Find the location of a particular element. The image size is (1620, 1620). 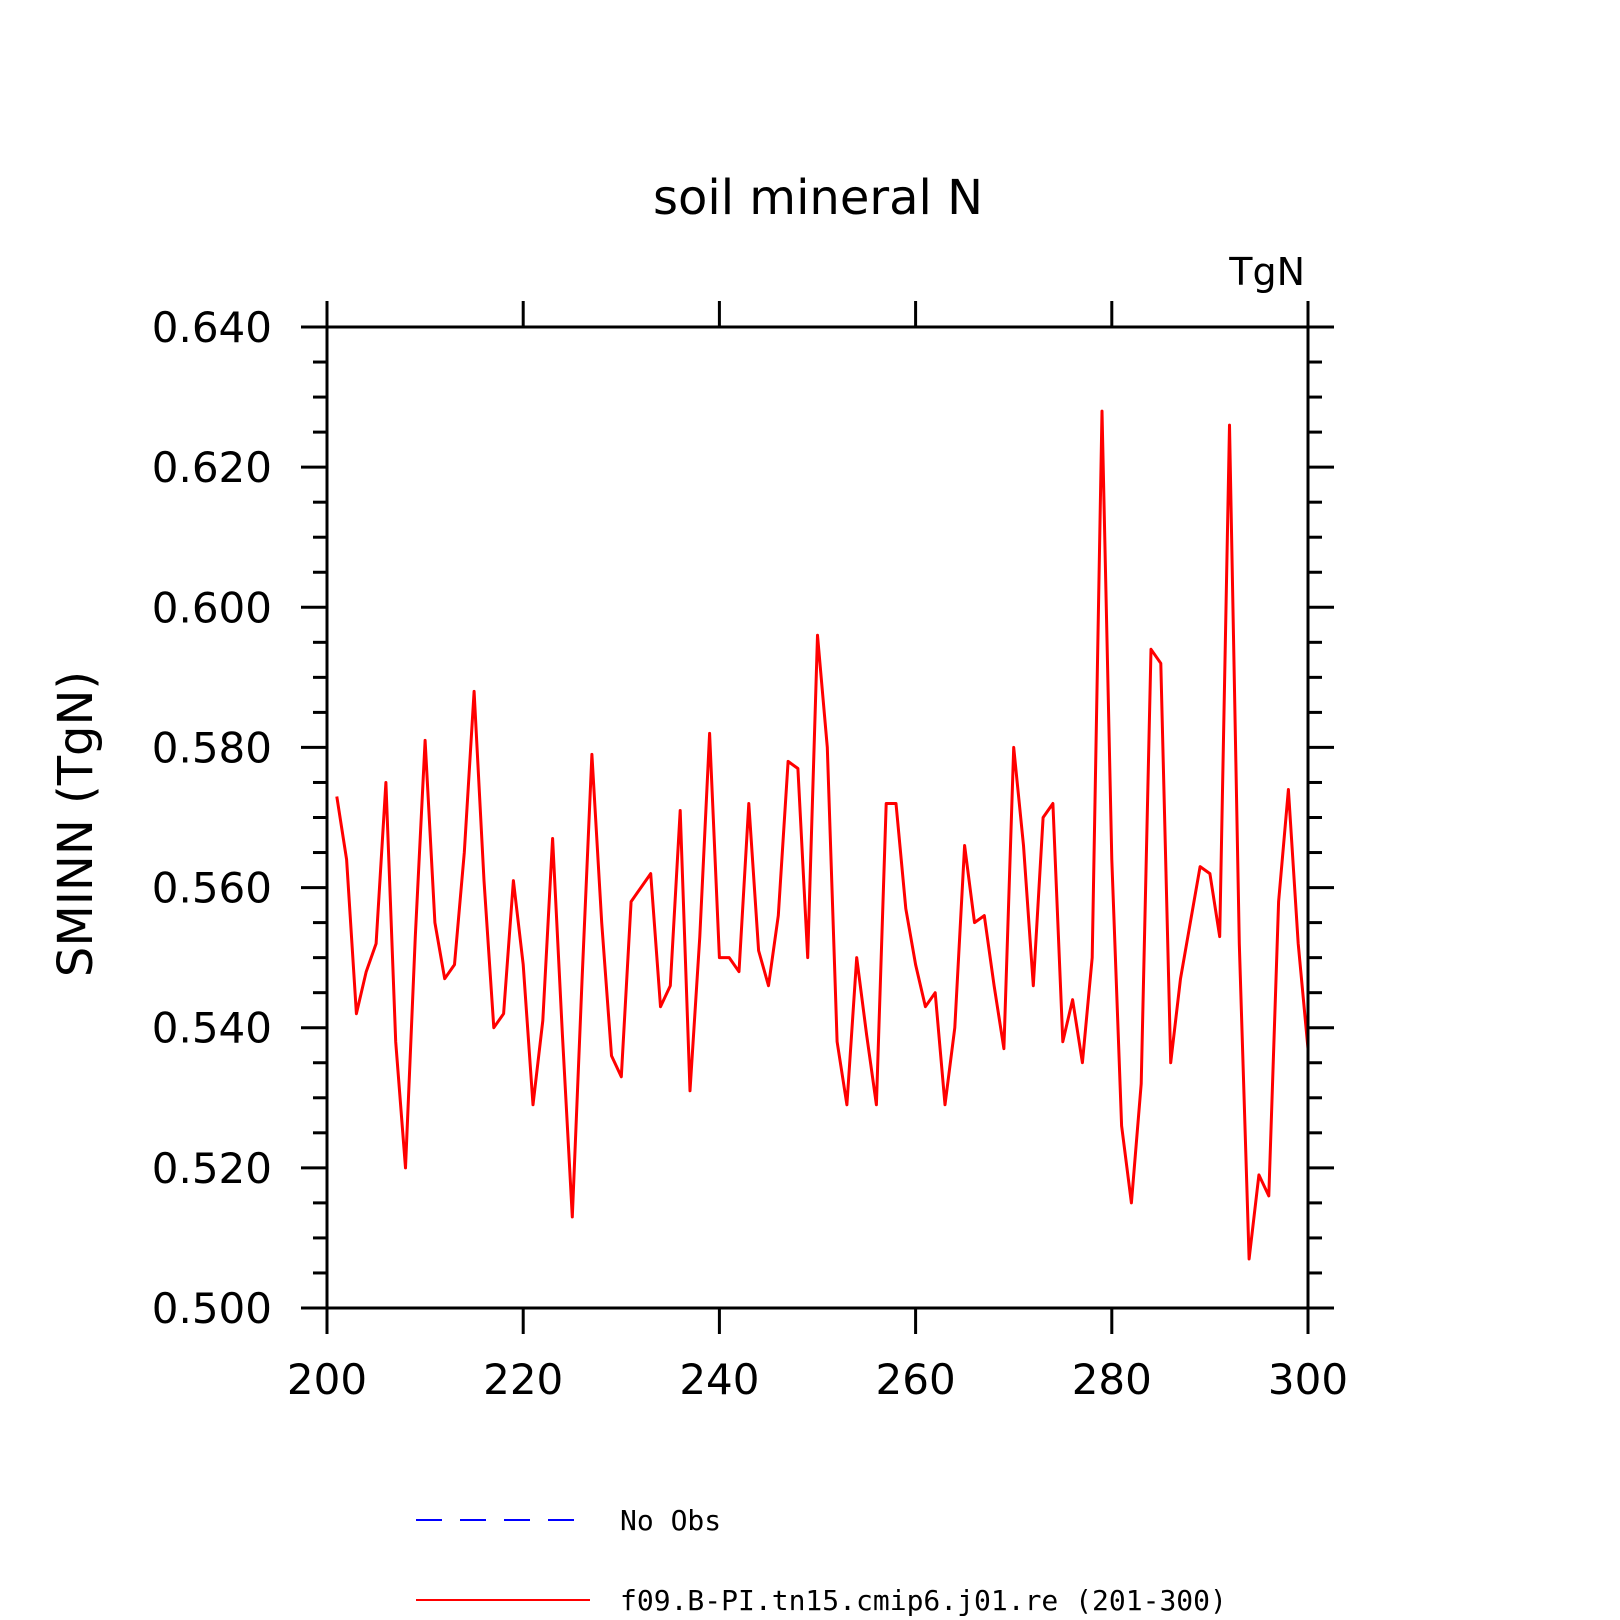

x-tick-label: 300 is located at coordinates (1308, 1379).